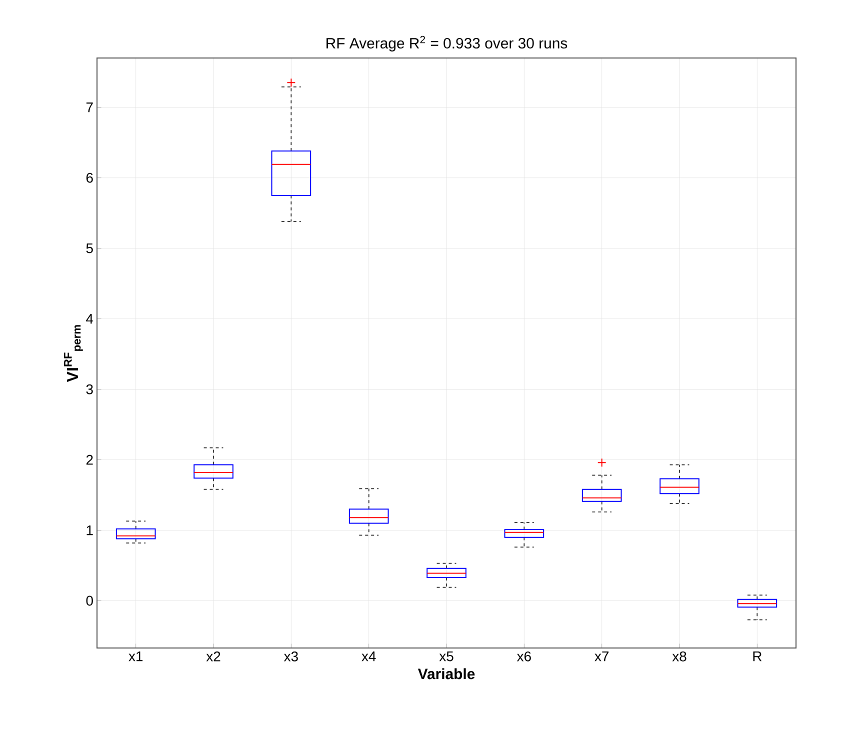 The image size is (846, 729). What do you see at coordinates (89, 530) in the screenshot?
I see `y-tick-label: 1` at bounding box center [89, 530].